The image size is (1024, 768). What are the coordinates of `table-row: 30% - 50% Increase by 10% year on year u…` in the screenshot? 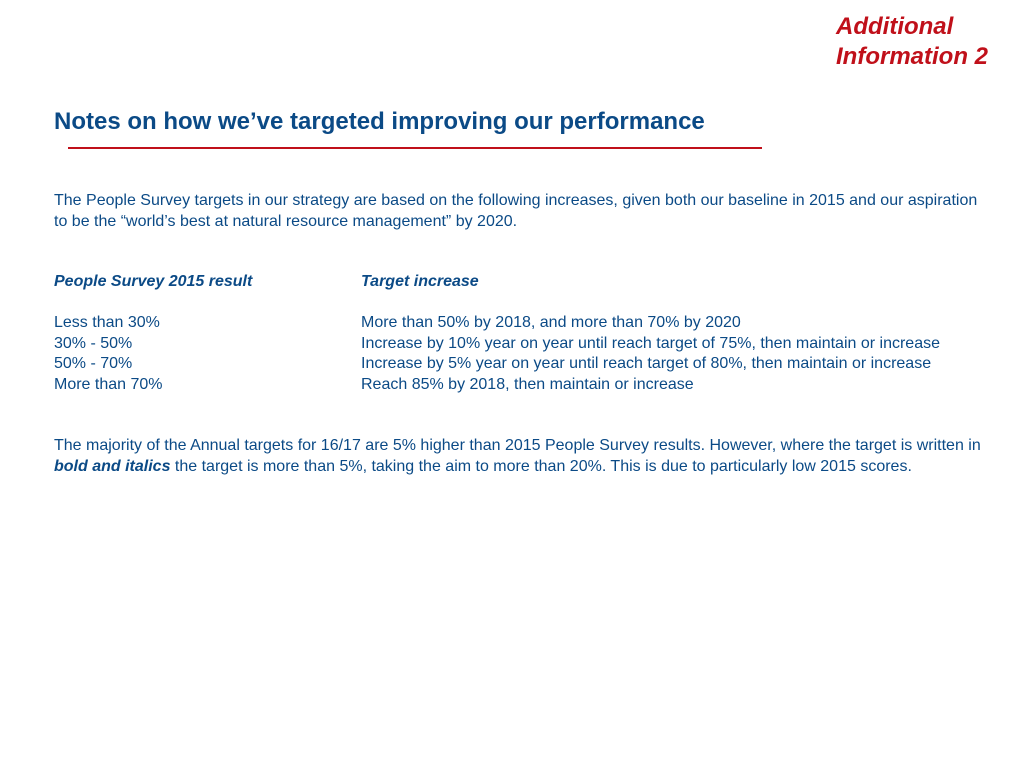 It's located at (524, 344).